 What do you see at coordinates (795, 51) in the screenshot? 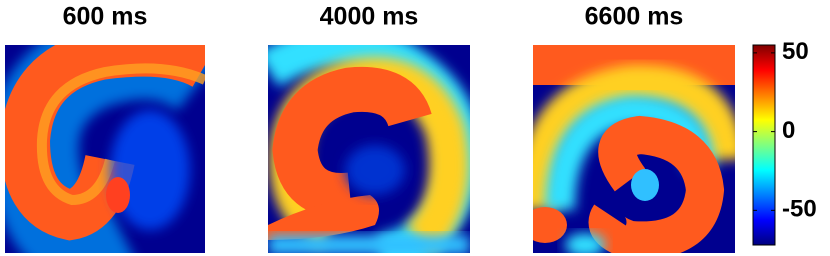
I see `colorbar-tick-label: 50` at bounding box center [795, 51].